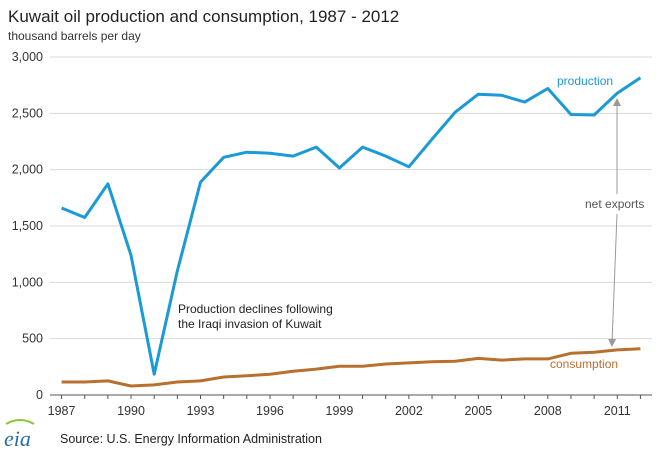 Image resolution: width=659 pixels, height=453 pixels. What do you see at coordinates (27, 170) in the screenshot?
I see `y-tick-label: 2,000` at bounding box center [27, 170].